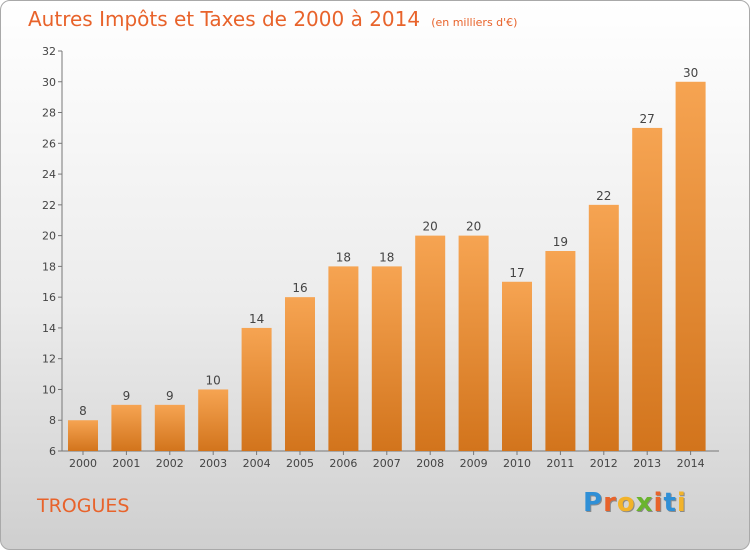 Image resolution: width=750 pixels, height=550 pixels. What do you see at coordinates (49, 143) in the screenshot?
I see `y-tick-label: 26` at bounding box center [49, 143].